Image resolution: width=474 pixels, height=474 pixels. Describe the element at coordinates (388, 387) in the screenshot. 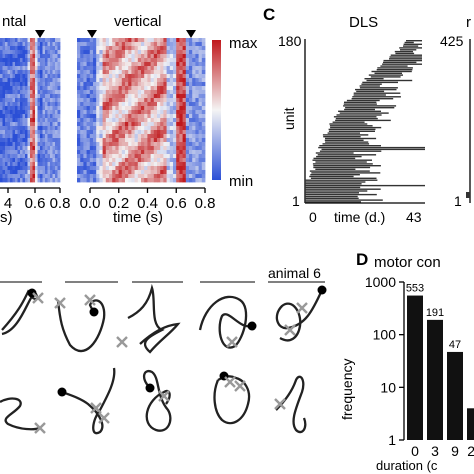

I see `y-tick-label: 10` at that location.